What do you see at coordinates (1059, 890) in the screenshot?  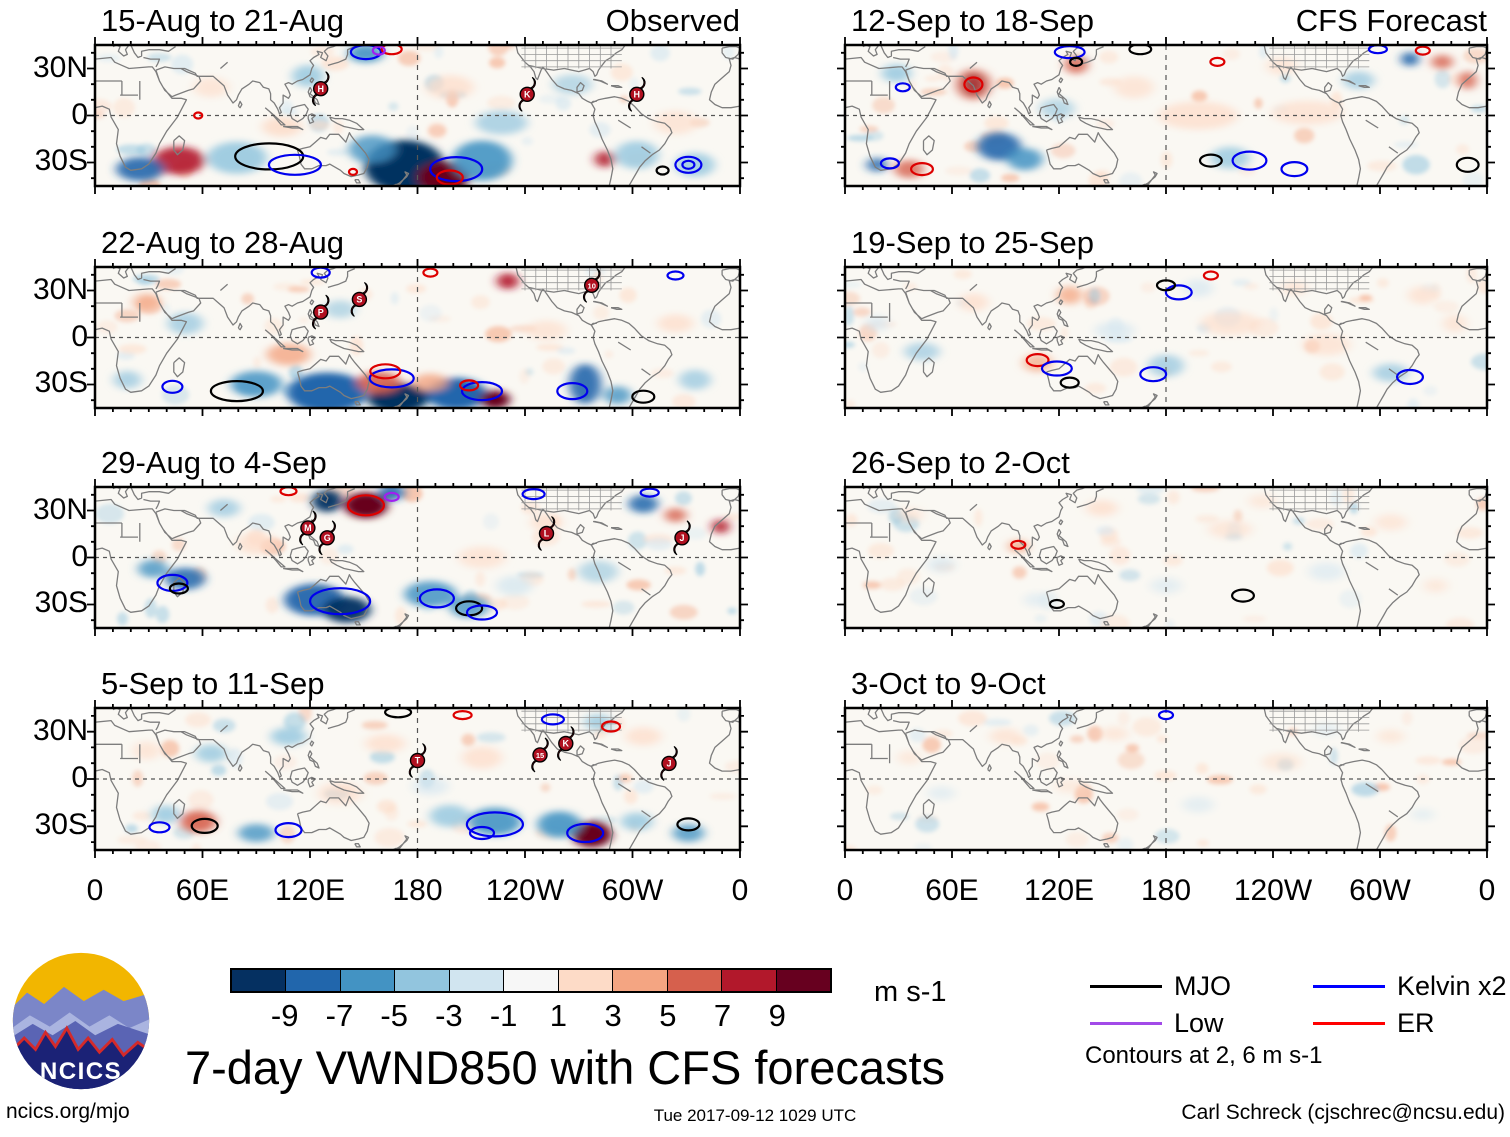 I see `lon-tick-label: 120E` at bounding box center [1059, 890].